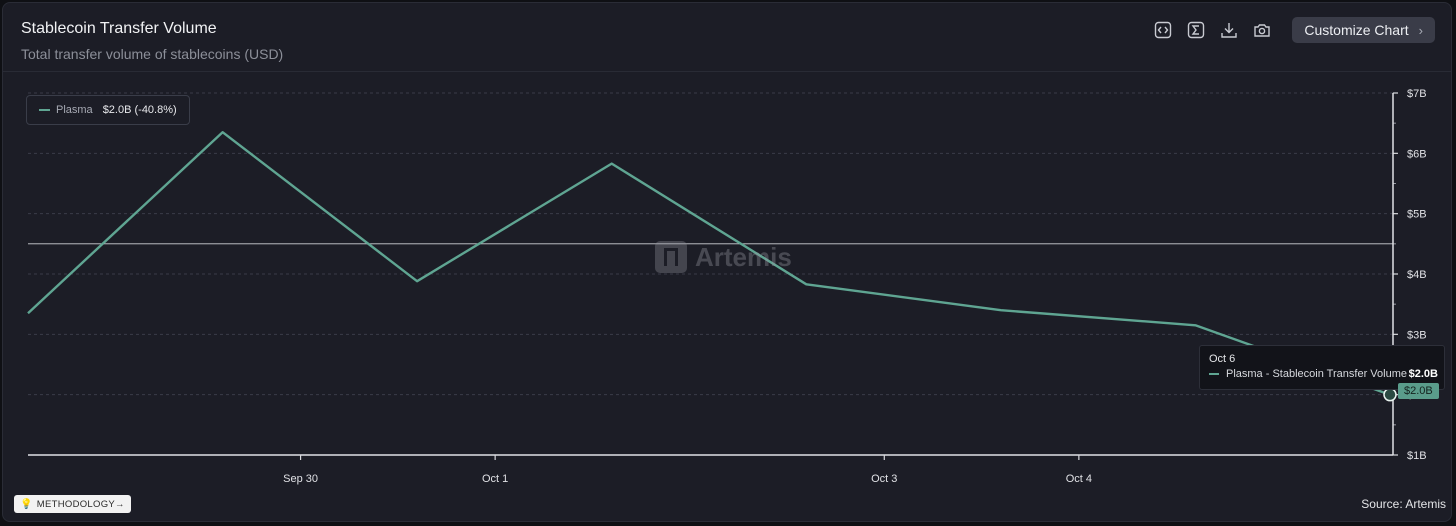  I want to click on camera-icon, so click(1262, 30).